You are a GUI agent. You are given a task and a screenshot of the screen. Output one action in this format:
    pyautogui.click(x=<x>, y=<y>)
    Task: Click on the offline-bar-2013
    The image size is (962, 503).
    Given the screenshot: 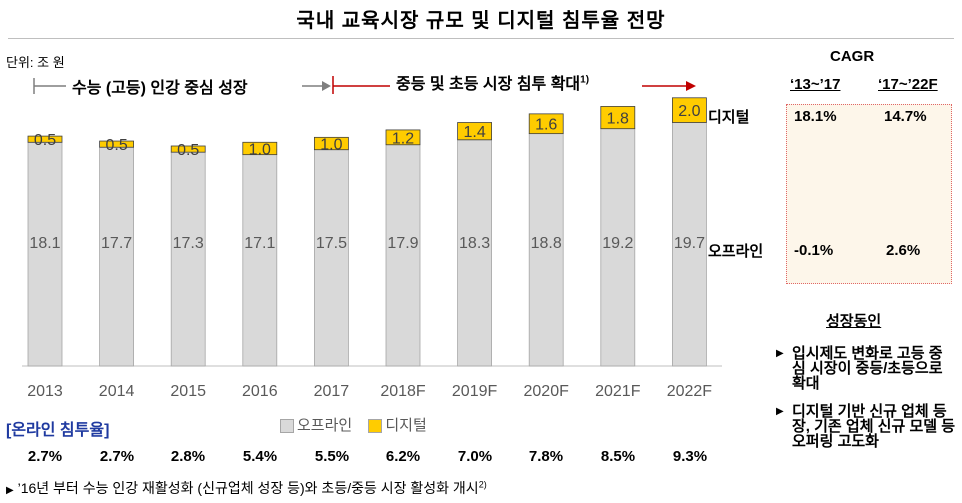 What is the action you would take?
    pyautogui.click(x=45, y=254)
    